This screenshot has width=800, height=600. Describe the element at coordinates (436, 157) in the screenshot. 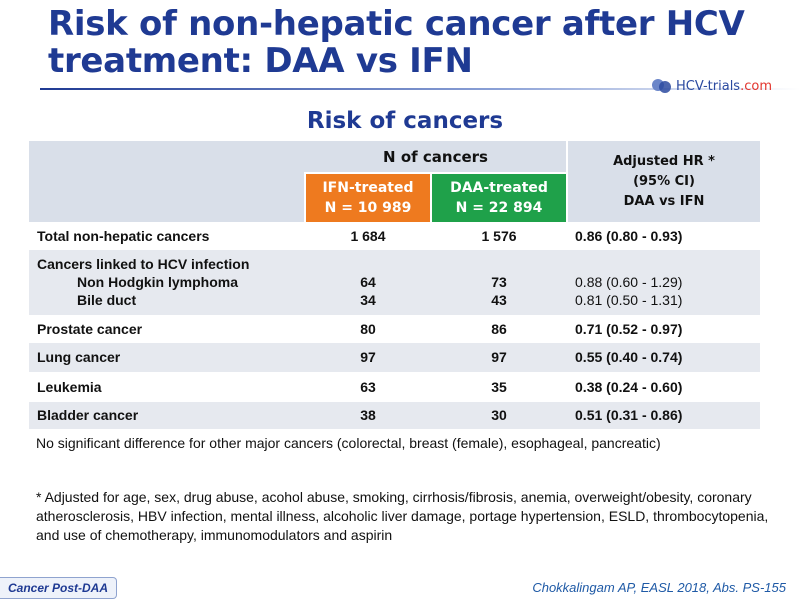

I see `n-of-cancers-header: N of cancers` at that location.